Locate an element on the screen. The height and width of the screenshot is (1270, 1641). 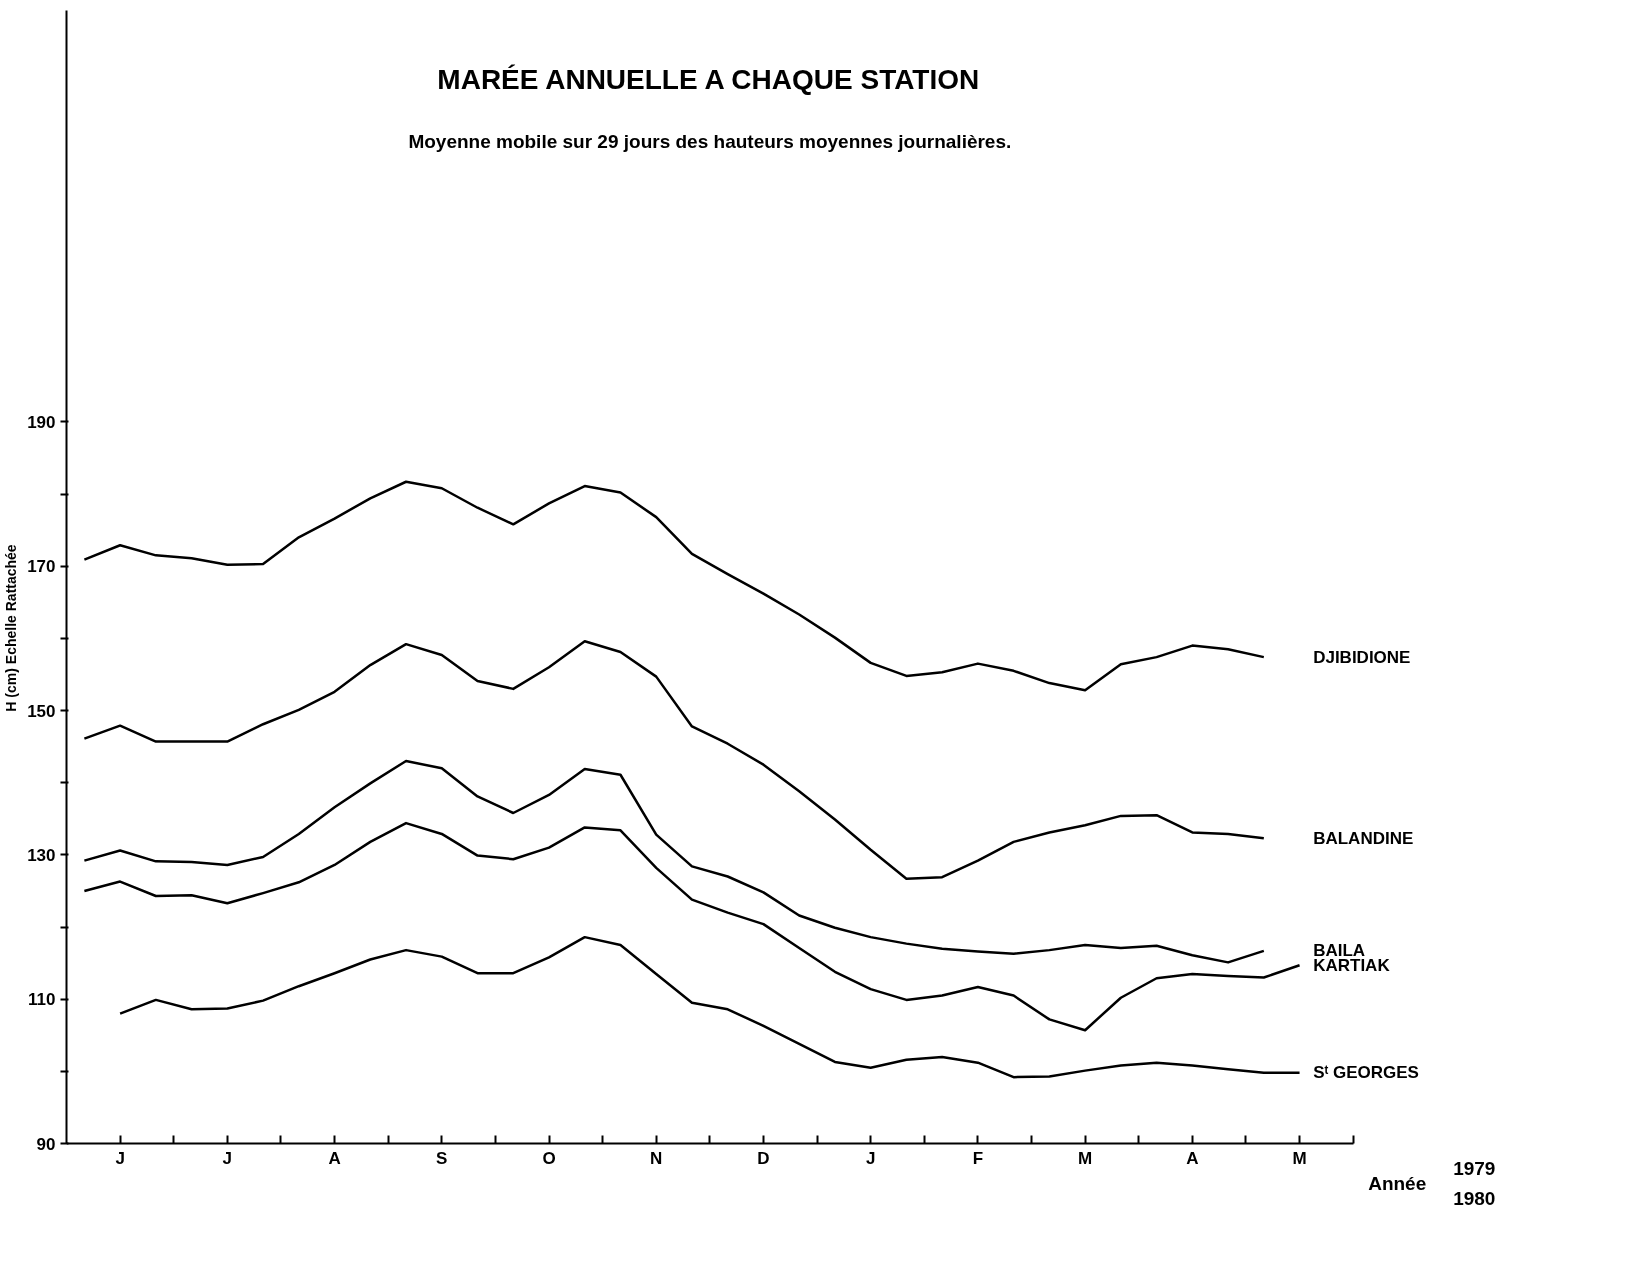
x-axis-title: Année is located at coordinates (1397, 1184).